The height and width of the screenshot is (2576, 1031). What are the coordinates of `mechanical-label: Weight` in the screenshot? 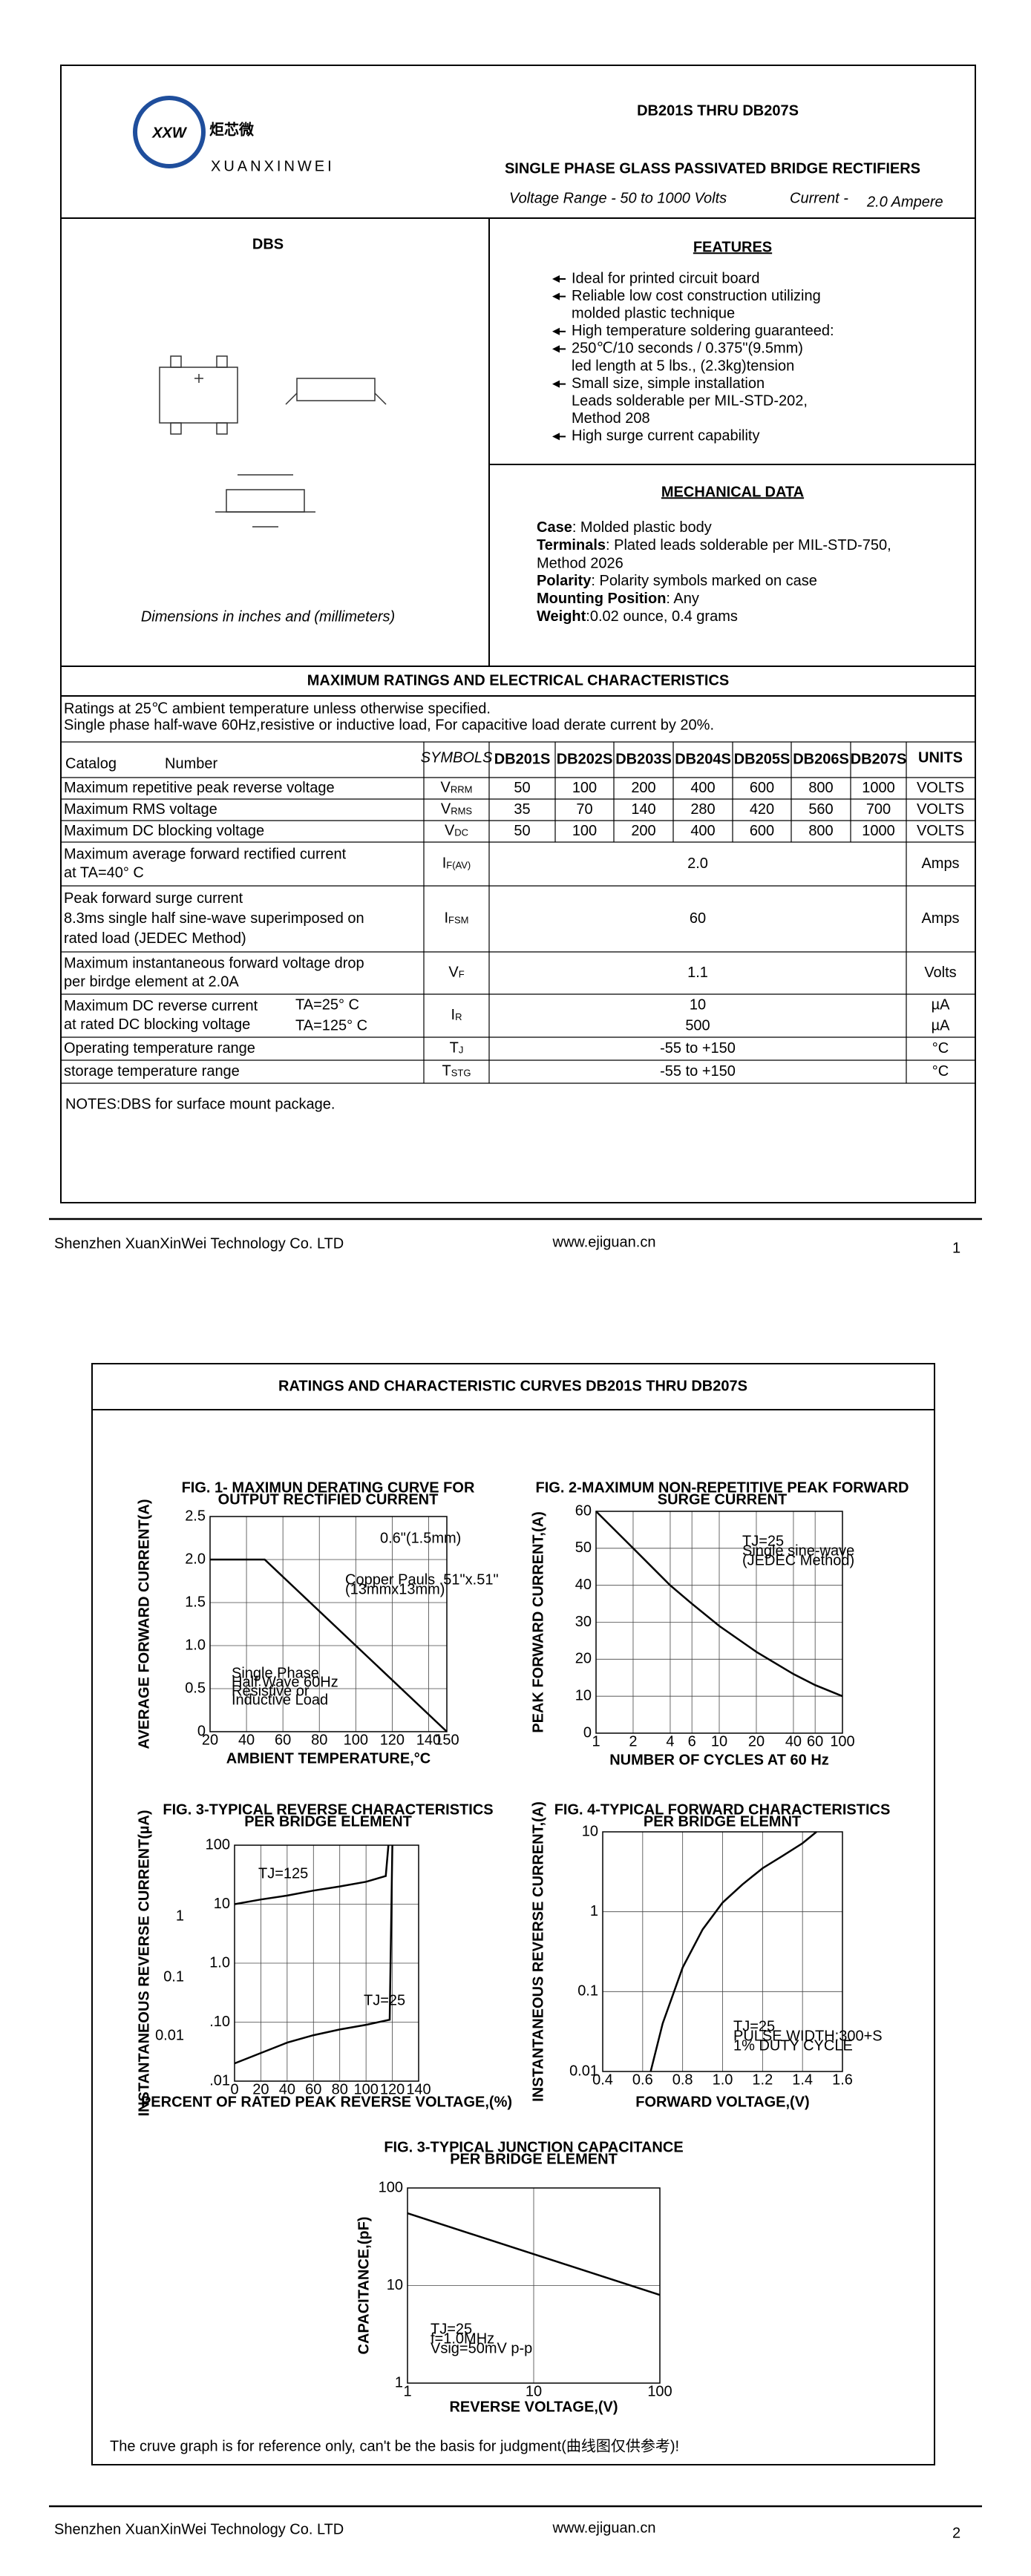 It's located at (561, 616).